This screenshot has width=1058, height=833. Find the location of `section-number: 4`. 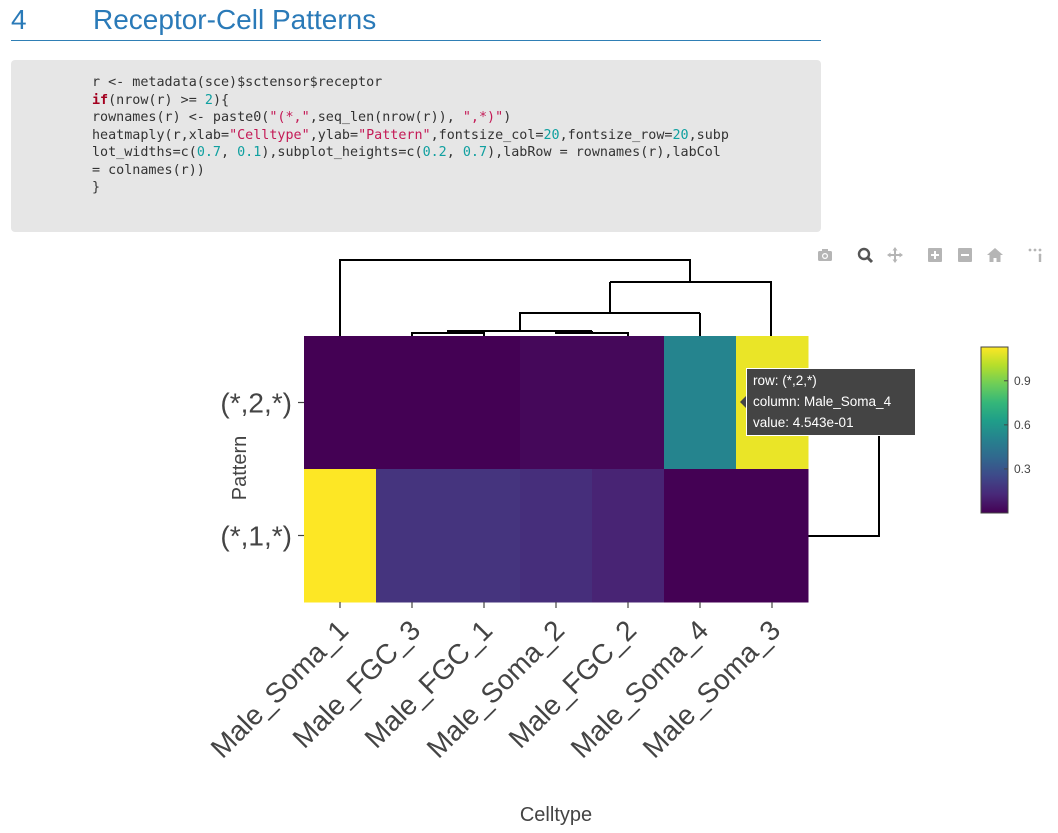

section-number: 4 is located at coordinates (19, 19).